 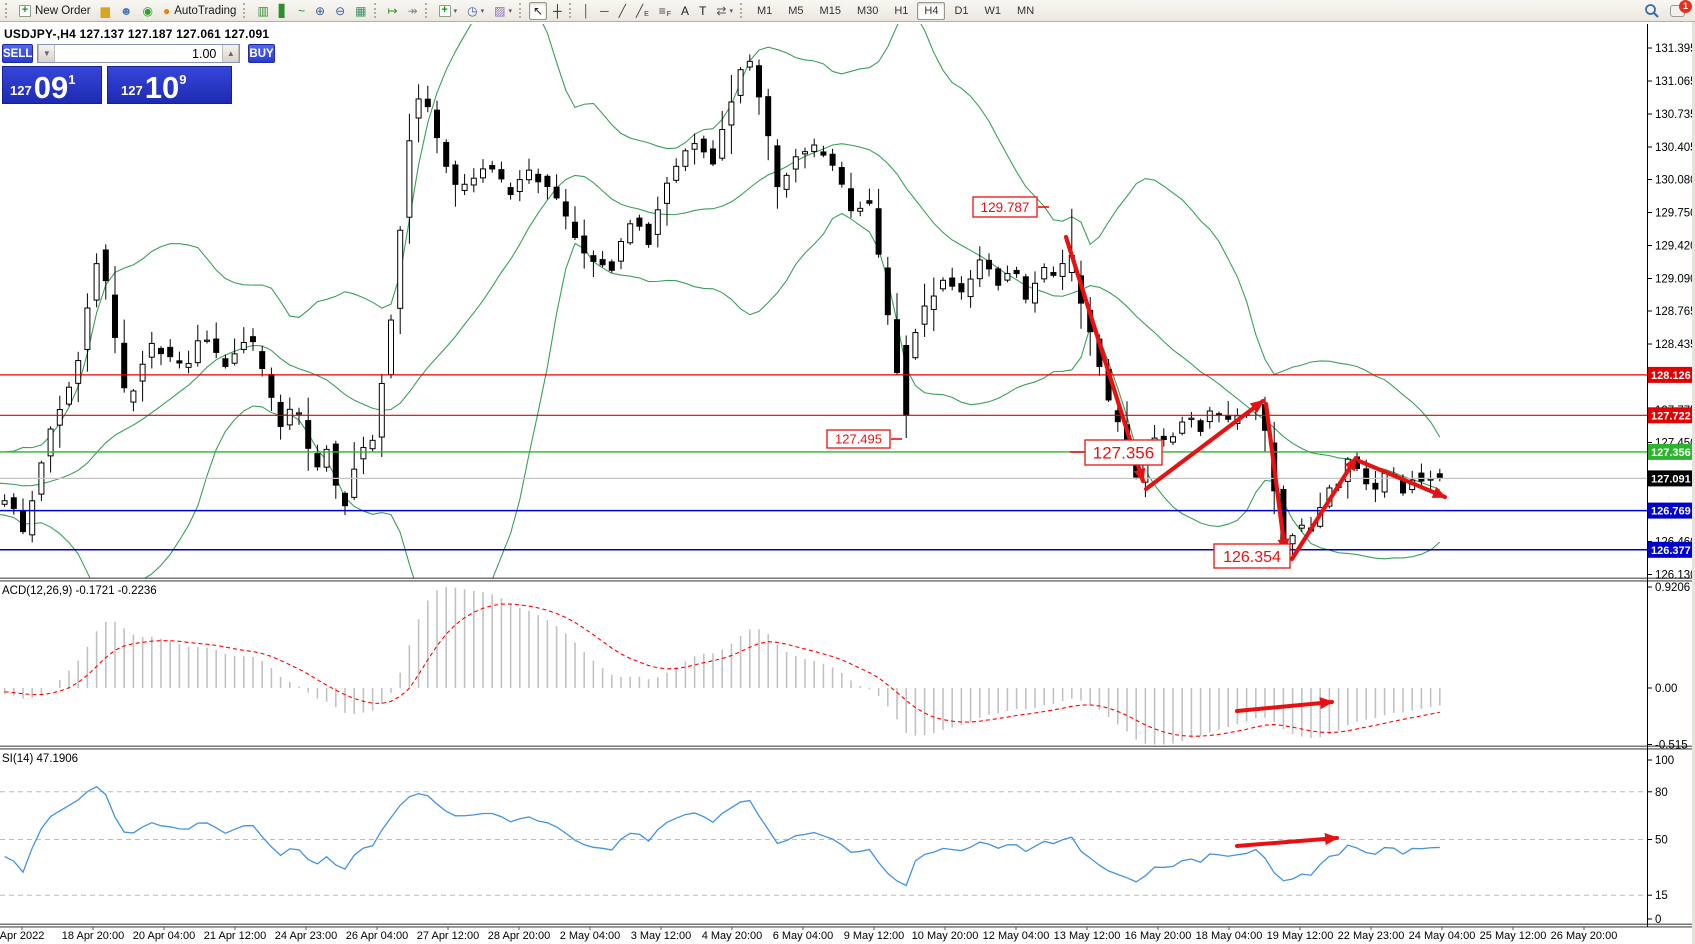 I want to click on tf-h1: H1, so click(x=901, y=11).